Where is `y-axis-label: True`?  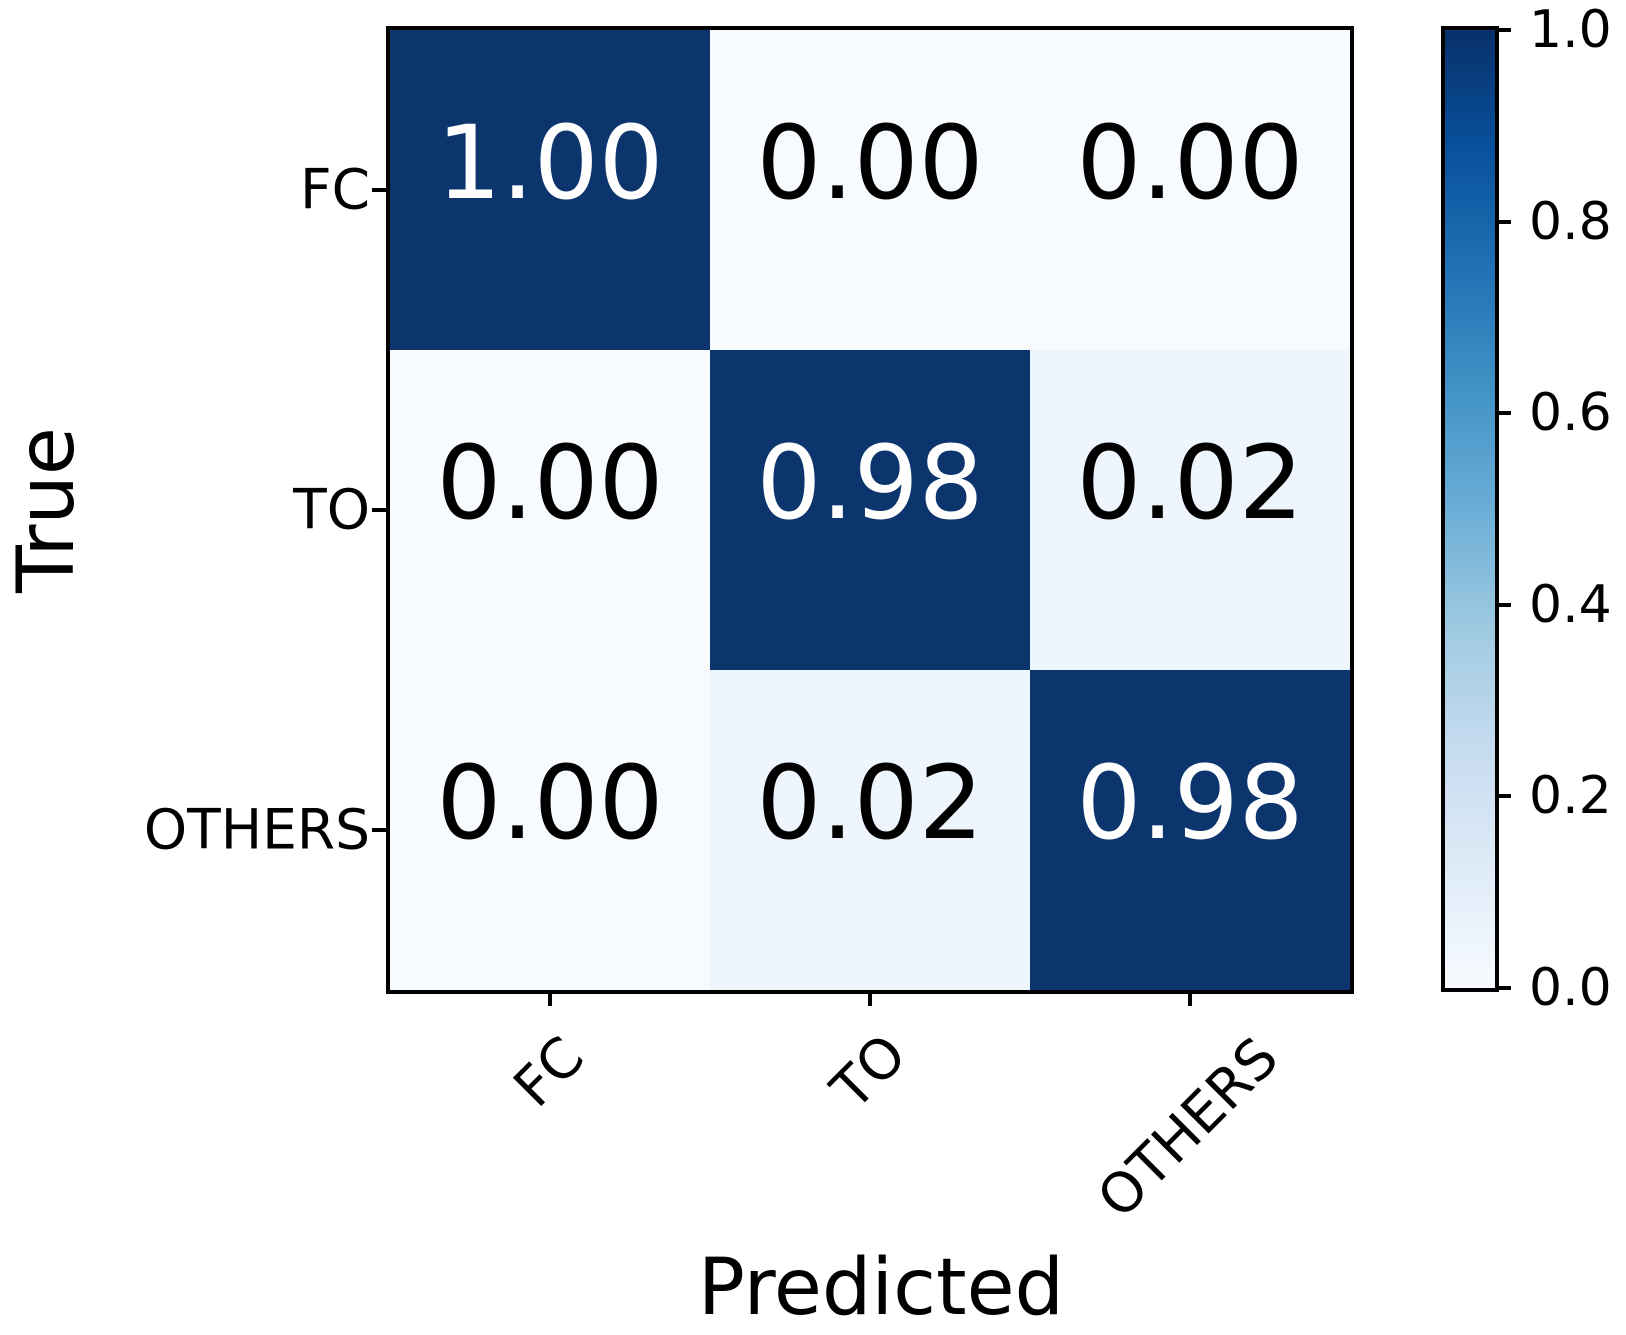
y-axis-label: True is located at coordinates (47, 510).